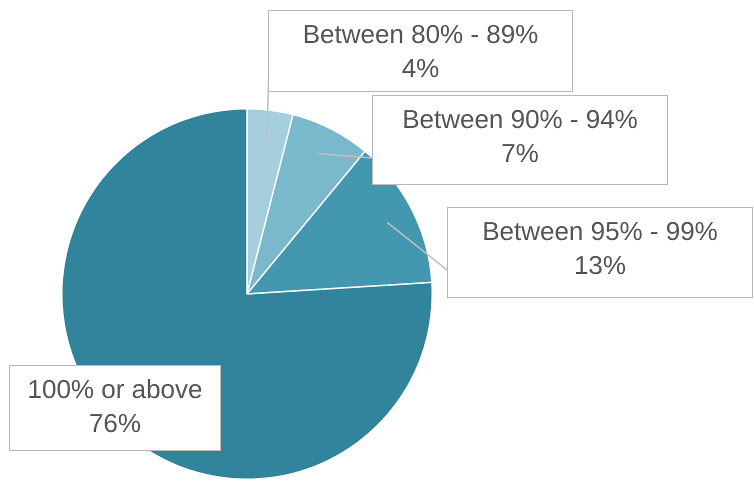  I want to click on slice-label: Between 95% - 99%, so click(600, 231).